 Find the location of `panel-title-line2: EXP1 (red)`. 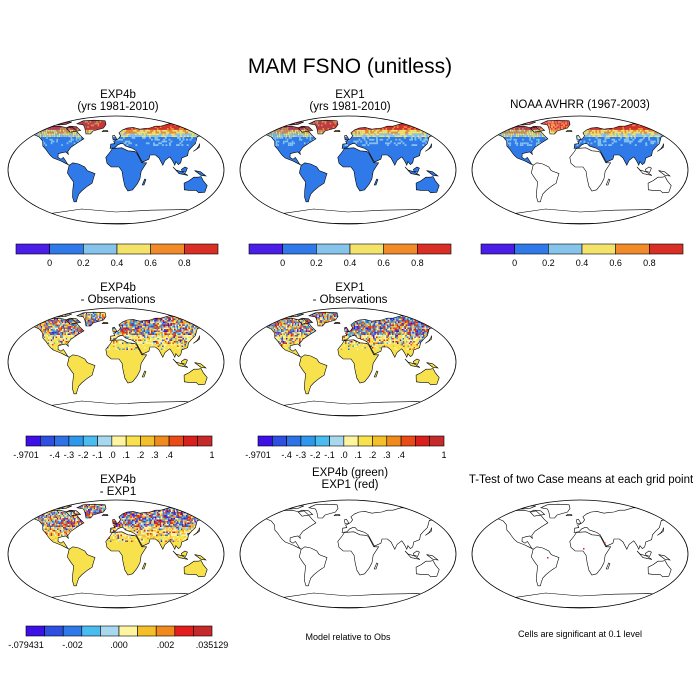

panel-title-line2: EXP1 (red) is located at coordinates (350, 485).